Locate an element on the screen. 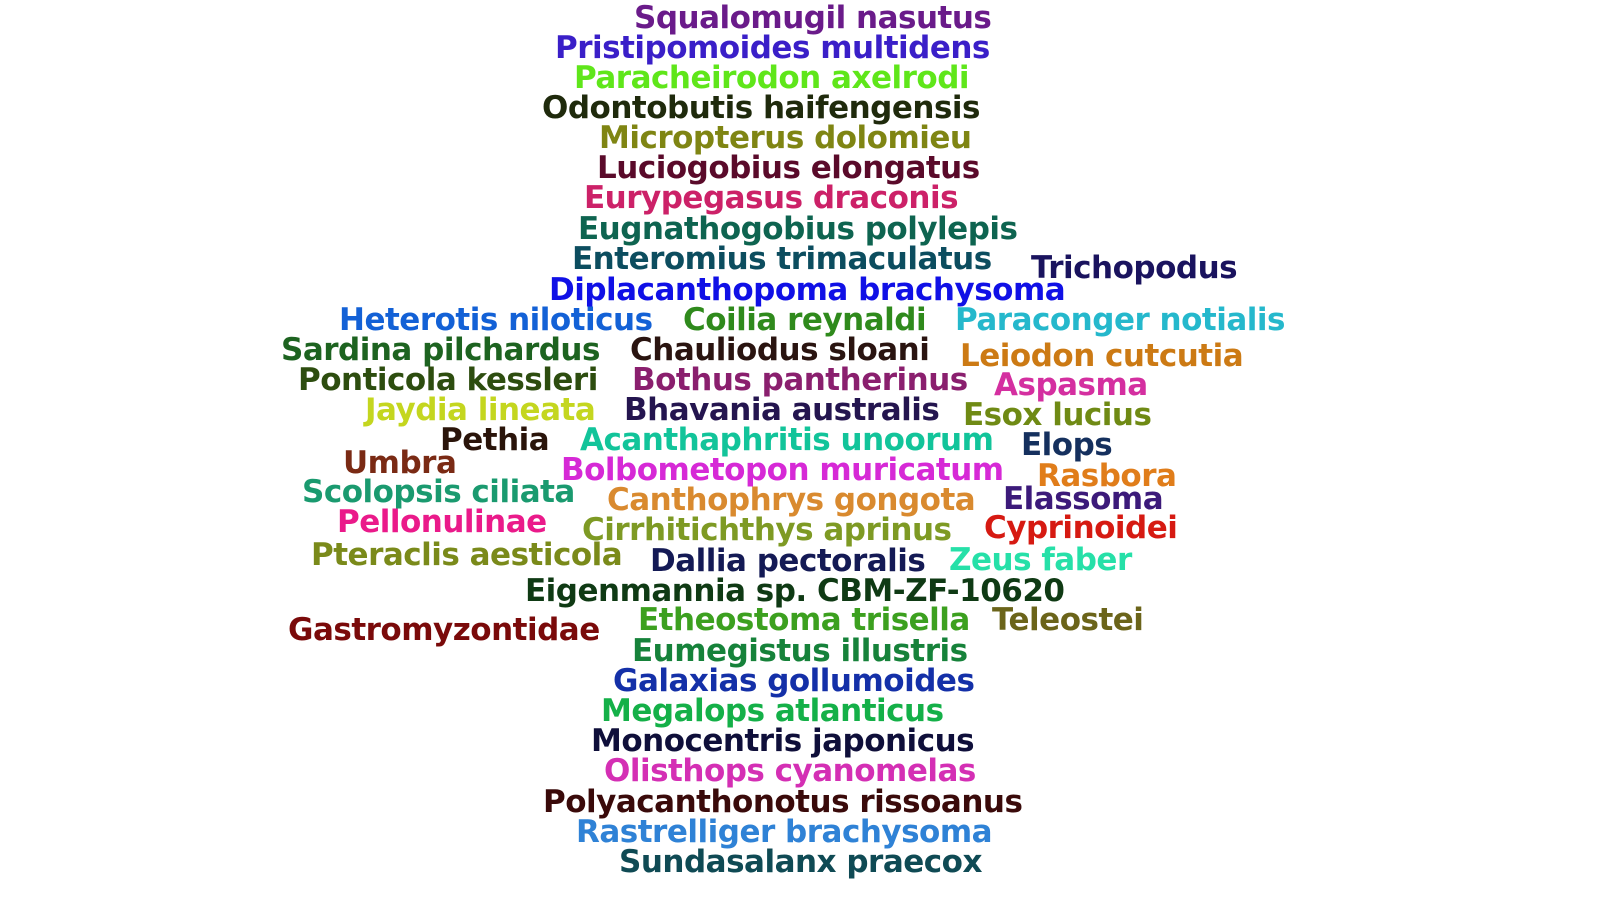 The image size is (1600, 900). word-4: Micropterus dolomieu is located at coordinates (785, 138).